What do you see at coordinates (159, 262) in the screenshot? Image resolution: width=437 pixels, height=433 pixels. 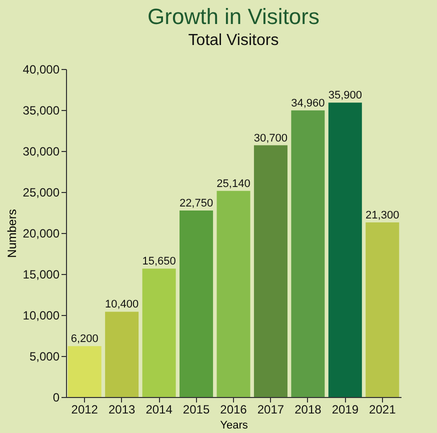 I see `data-label: 15,650` at bounding box center [159, 262].